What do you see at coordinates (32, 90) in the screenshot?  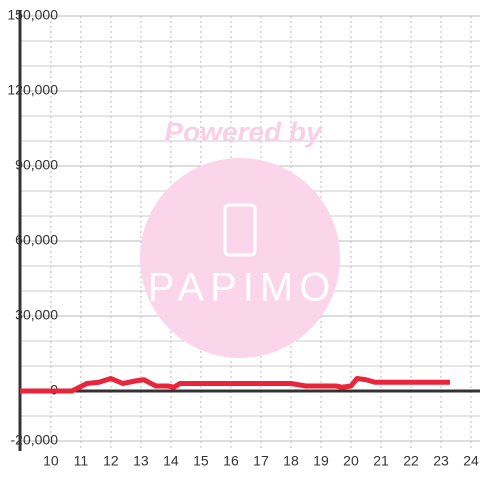 I see `y-tick-label: 120,000` at bounding box center [32, 90].